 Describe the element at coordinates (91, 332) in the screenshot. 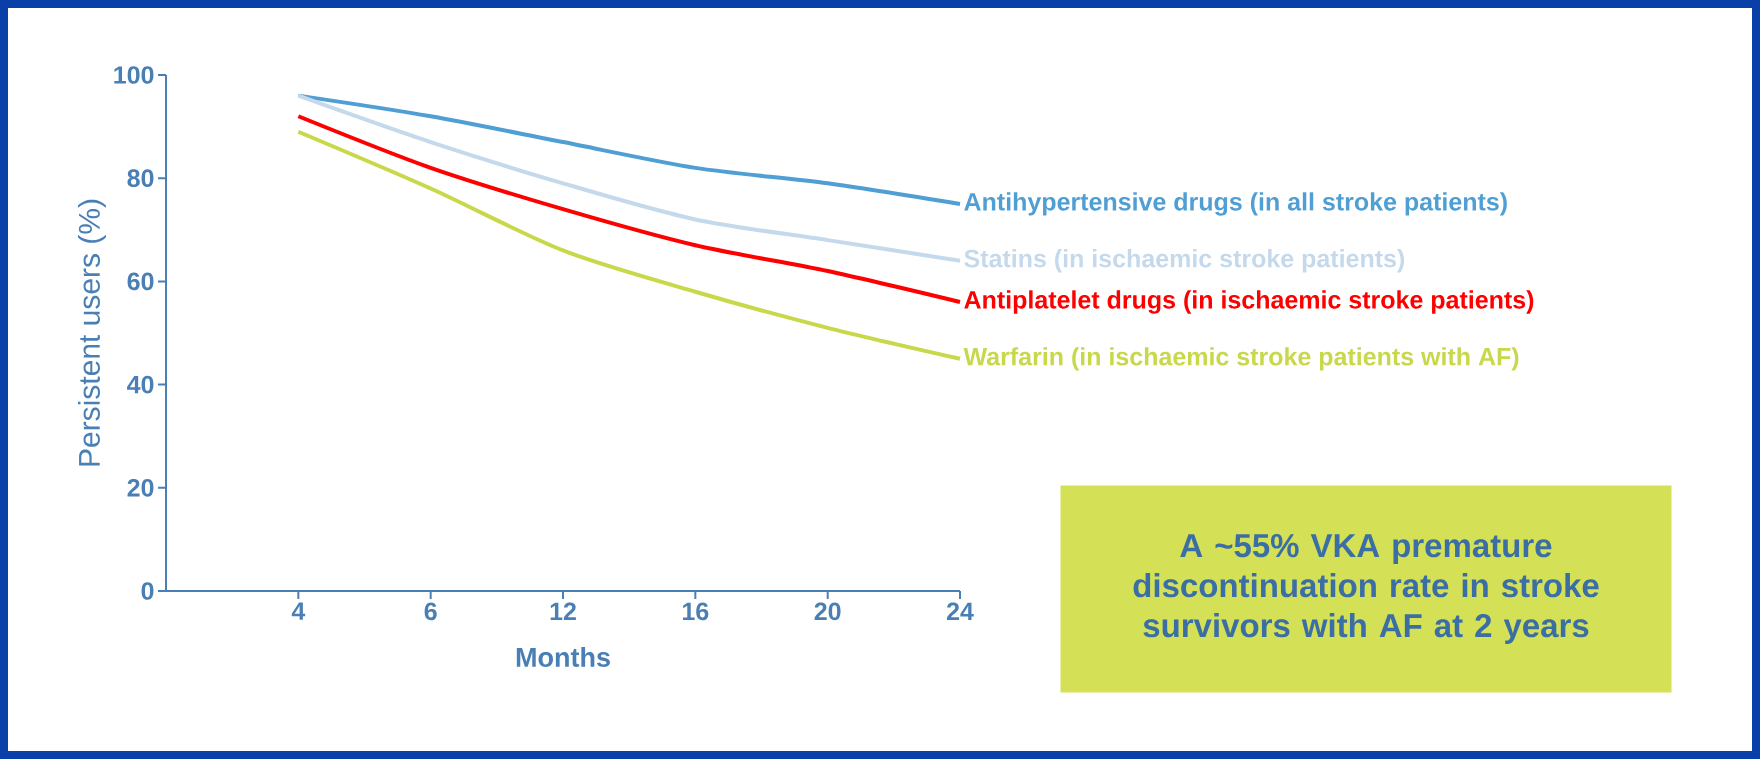

I see `y-axis-title: Persistent users (%)` at that location.